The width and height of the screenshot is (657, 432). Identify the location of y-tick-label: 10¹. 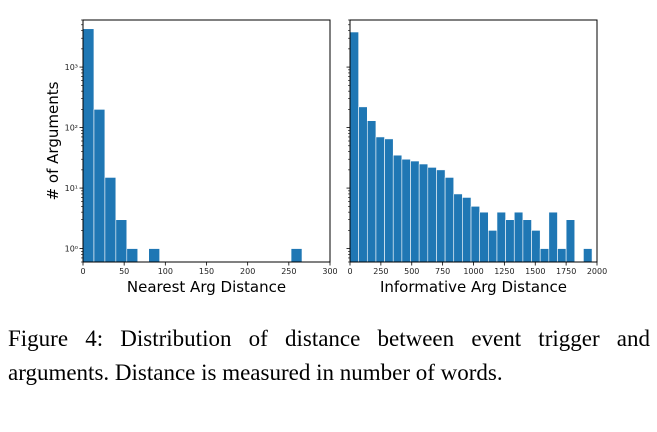
(71, 188).